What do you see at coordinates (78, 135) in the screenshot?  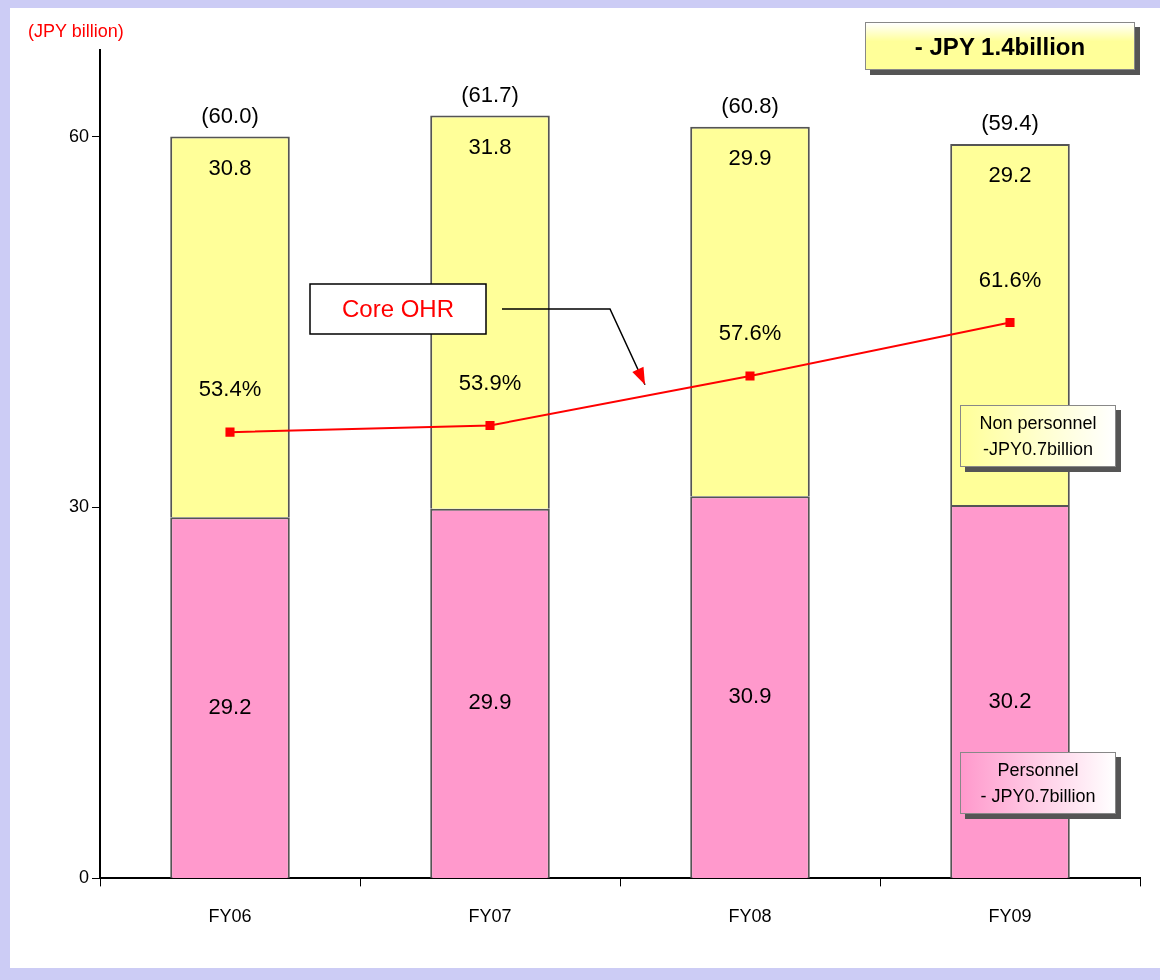 I see `y-tick-label: 60` at bounding box center [78, 135].